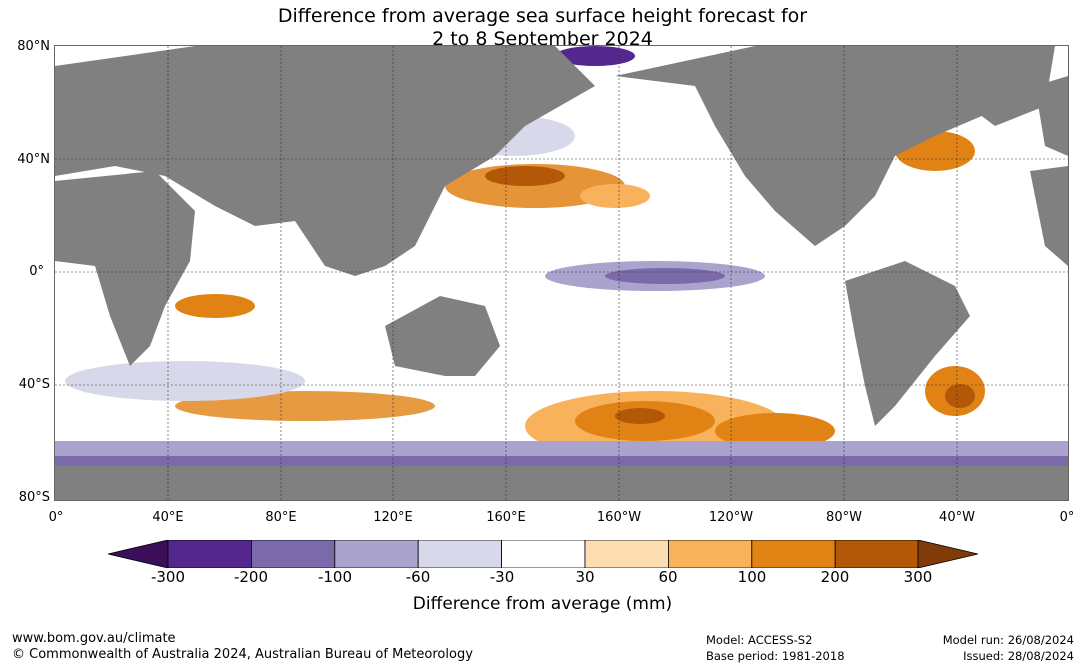 The image size is (1085, 667). I want to click on lon-label-160e: 160°E, so click(506, 517).